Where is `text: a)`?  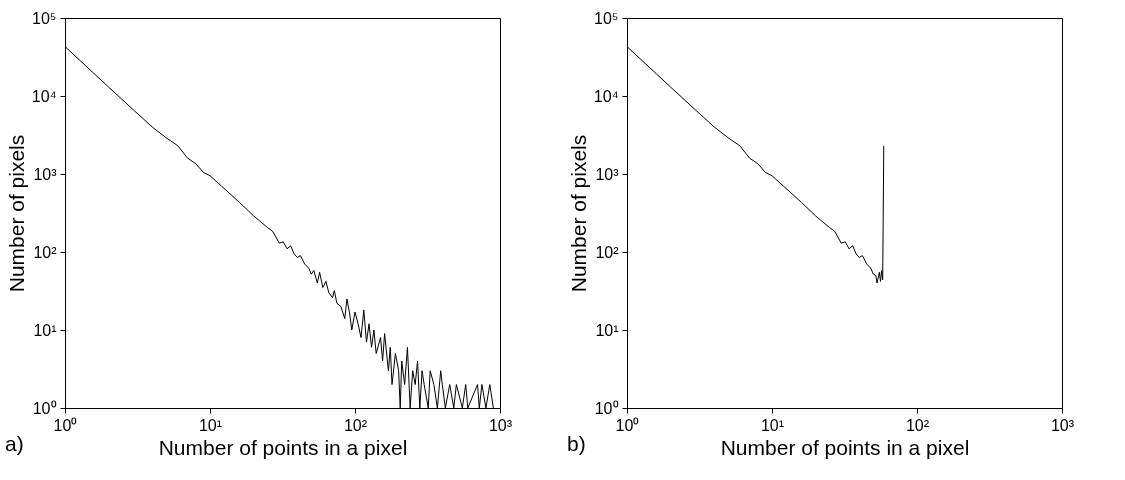
text: a) is located at coordinates (14, 443).